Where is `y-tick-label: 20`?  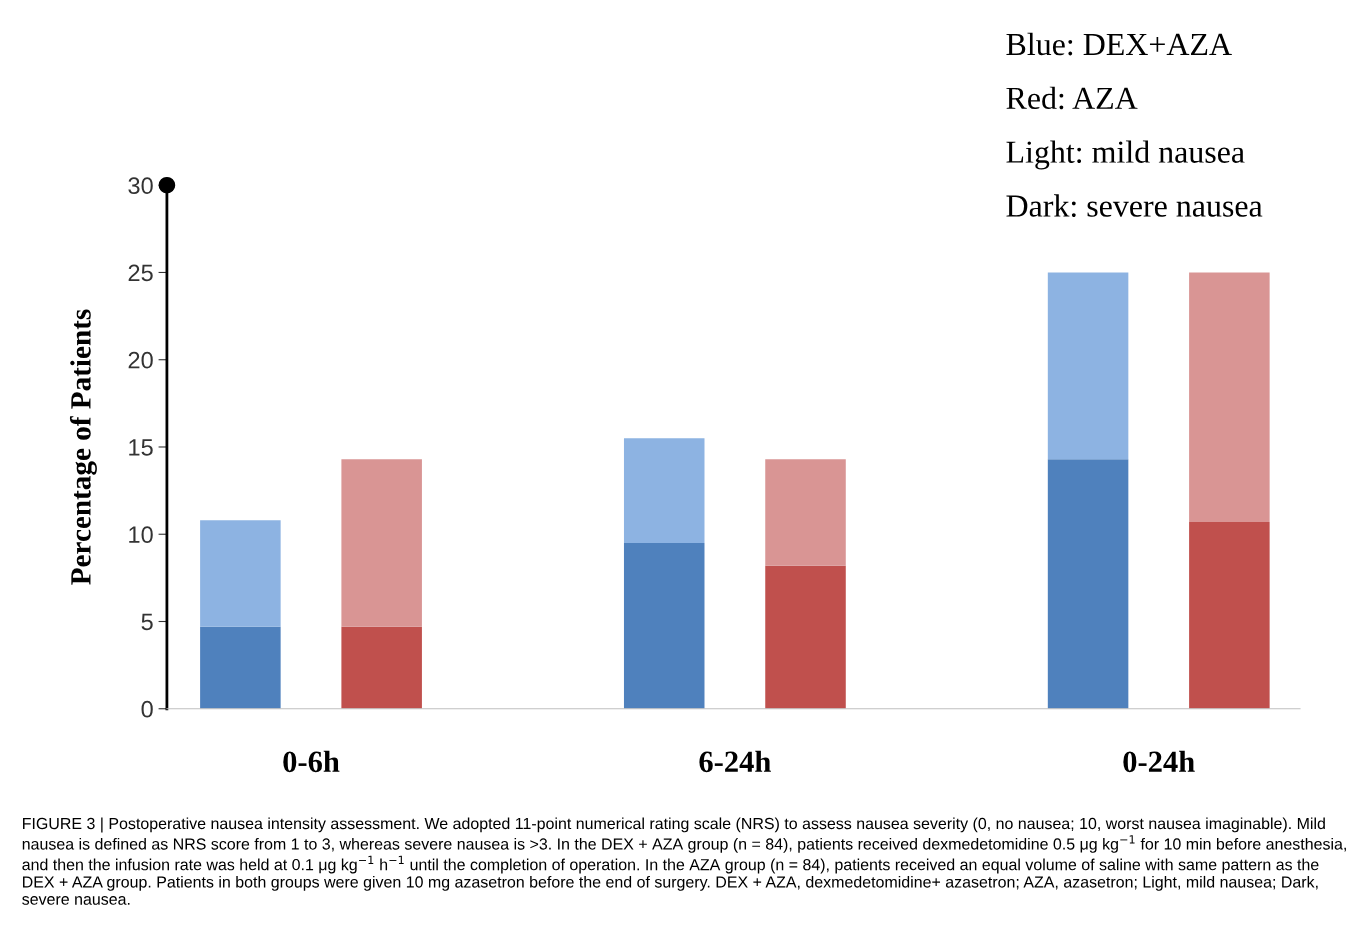
y-tick-label: 20 is located at coordinates (140, 360).